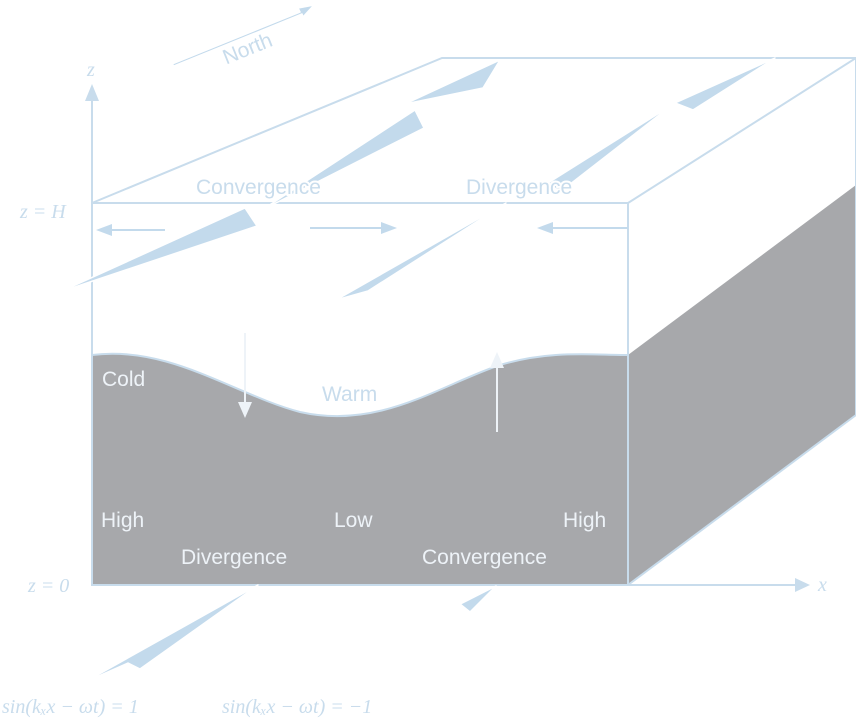 The width and height of the screenshot is (856, 720). Describe the element at coordinates (349, 394) in the screenshot. I see `warm-label: Warm` at that location.